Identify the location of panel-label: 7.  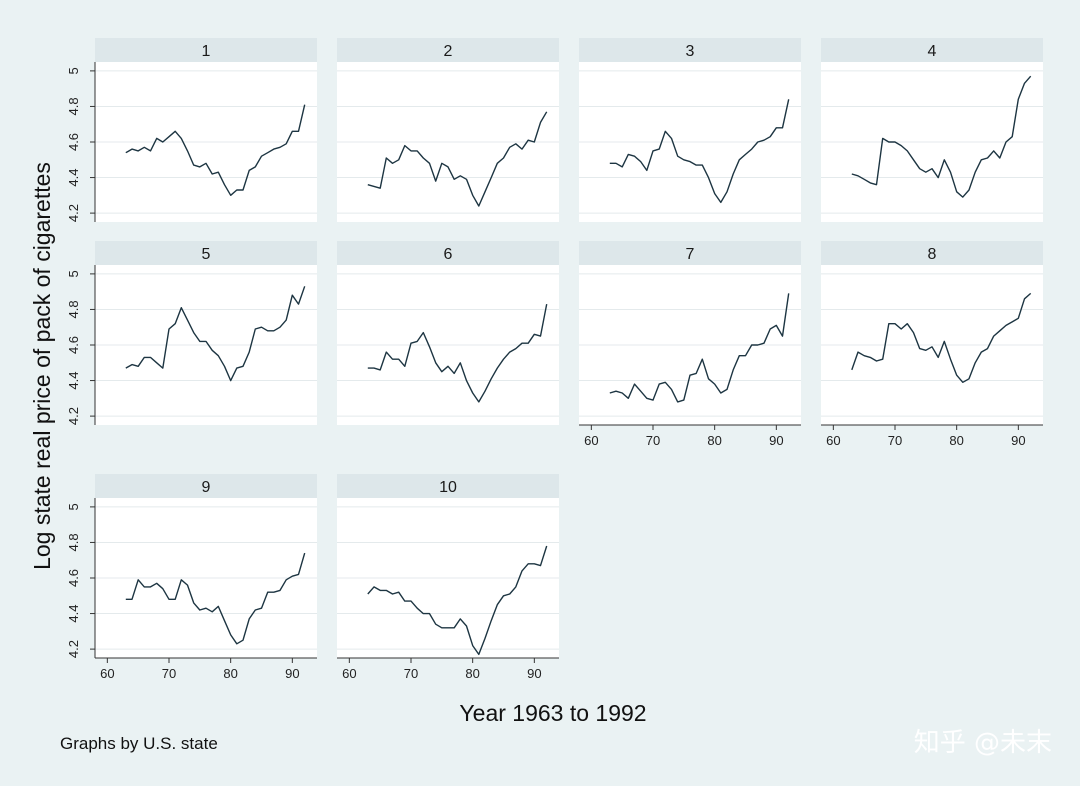
(690, 254).